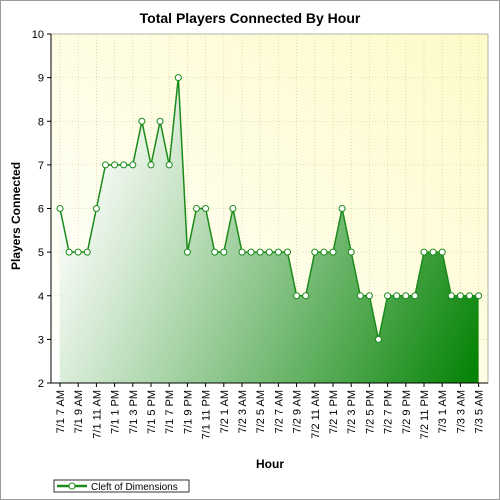  What do you see at coordinates (207, 414) in the screenshot?
I see `x-tick-label: 7/1 11 PM` at bounding box center [207, 414].